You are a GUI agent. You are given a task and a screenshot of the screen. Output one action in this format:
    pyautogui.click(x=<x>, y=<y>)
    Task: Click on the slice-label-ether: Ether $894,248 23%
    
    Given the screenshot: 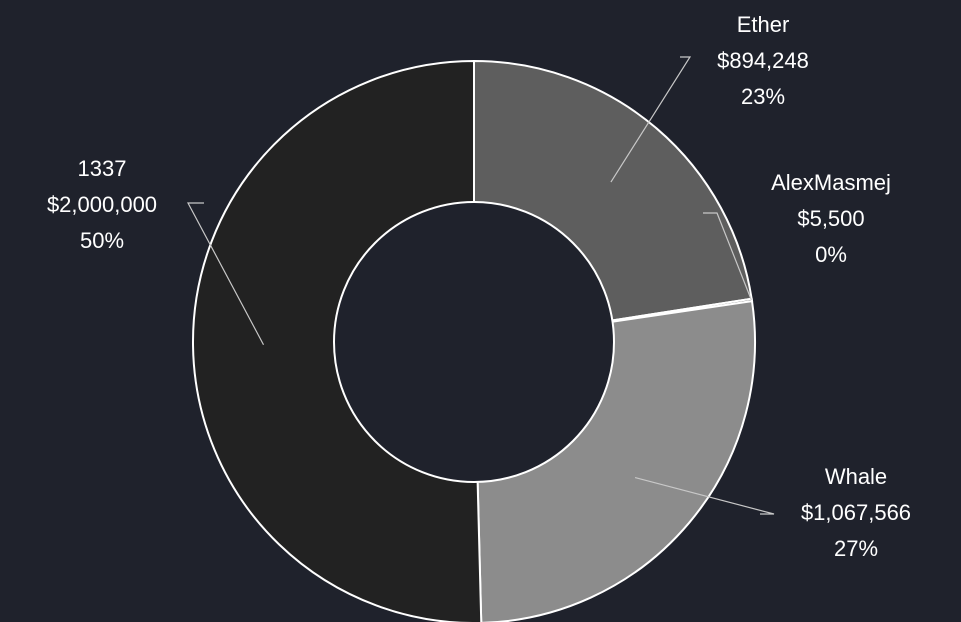 What is the action you would take?
    pyautogui.click(x=763, y=60)
    